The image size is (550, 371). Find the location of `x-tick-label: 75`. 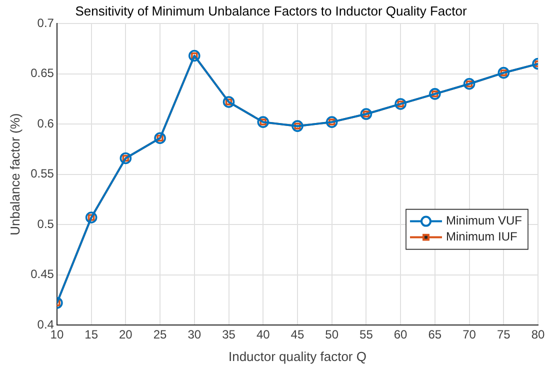

x-tick-label: 75 is located at coordinates (503, 335).